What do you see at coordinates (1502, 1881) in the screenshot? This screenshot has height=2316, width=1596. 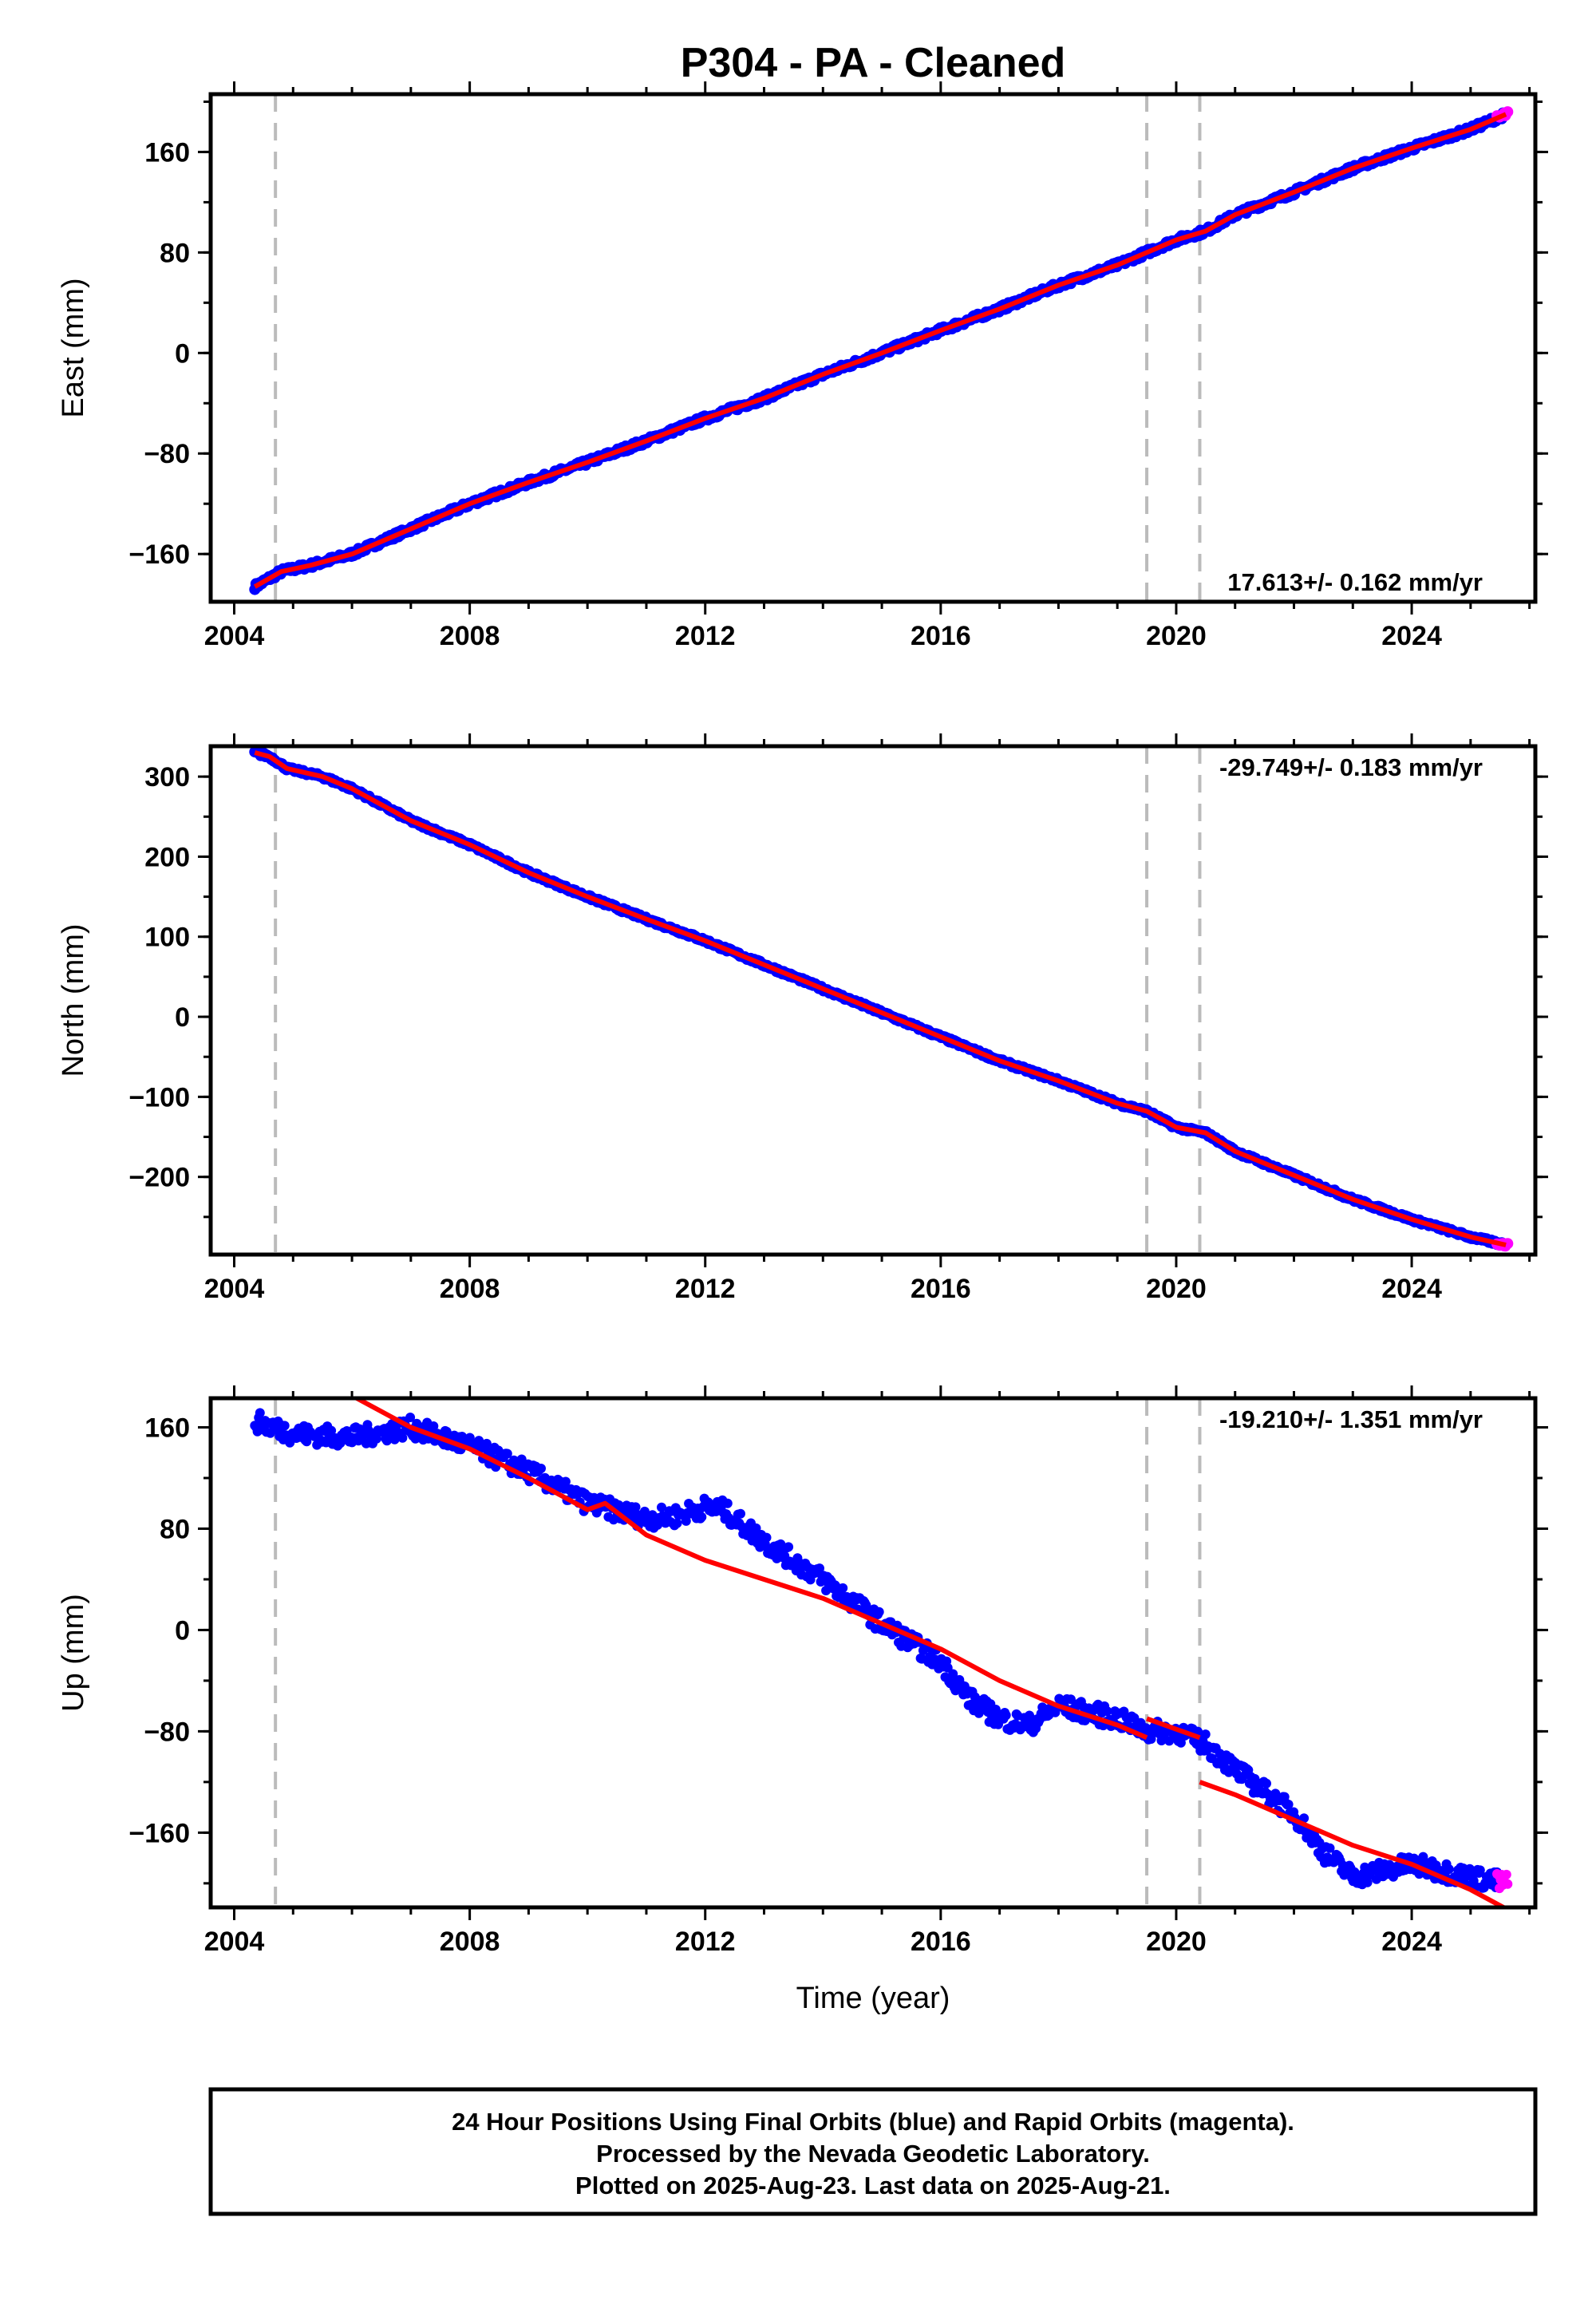 I see `up-rapid-points` at bounding box center [1502, 1881].